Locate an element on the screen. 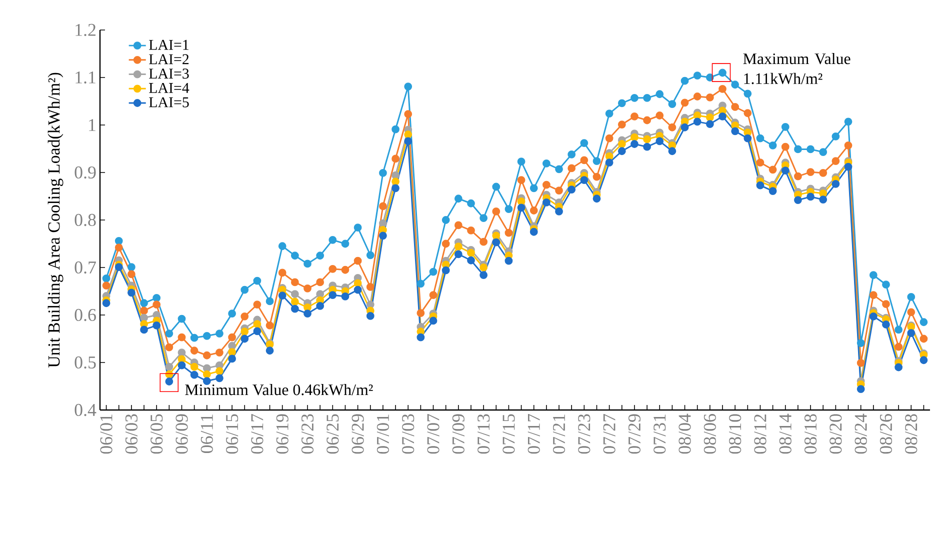  x-tick-label: 07/17 is located at coordinates (534, 434).